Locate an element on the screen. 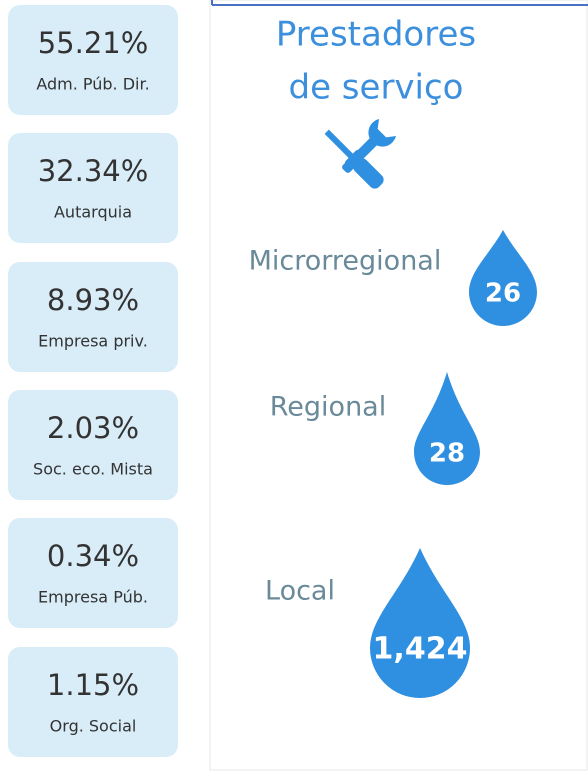  card-value: 55.21% is located at coordinates (93, 43).